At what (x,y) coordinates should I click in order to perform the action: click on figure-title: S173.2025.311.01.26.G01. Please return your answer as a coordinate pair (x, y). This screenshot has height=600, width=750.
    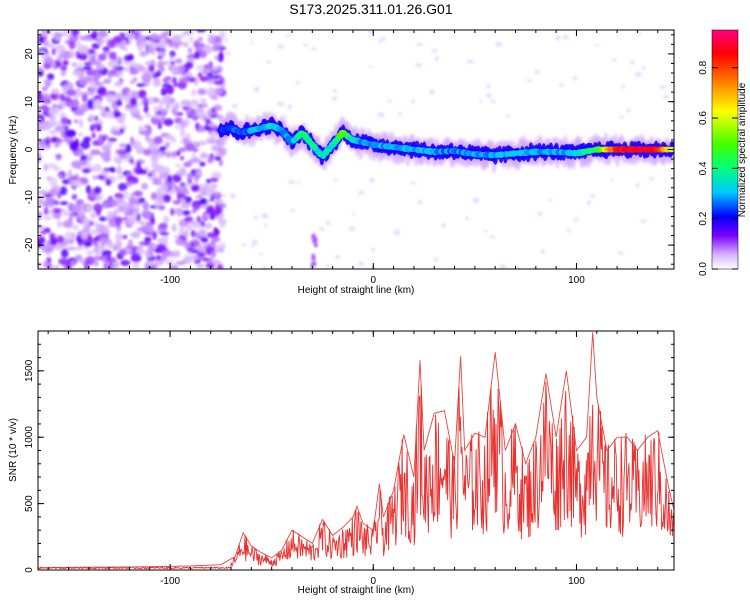
    Looking at the image, I should click on (370, 9).